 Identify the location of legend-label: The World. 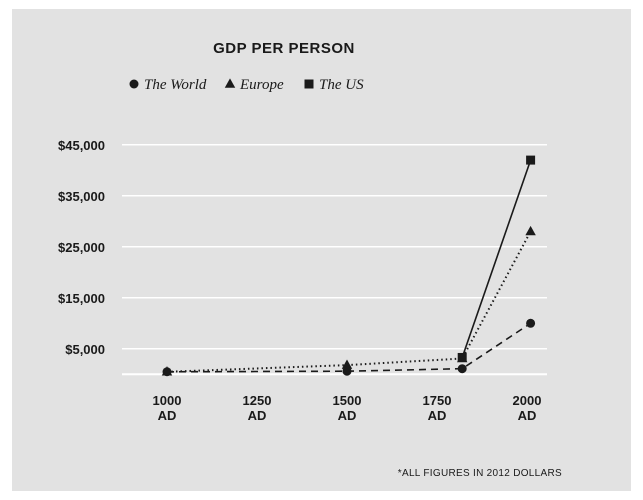
(175, 85).